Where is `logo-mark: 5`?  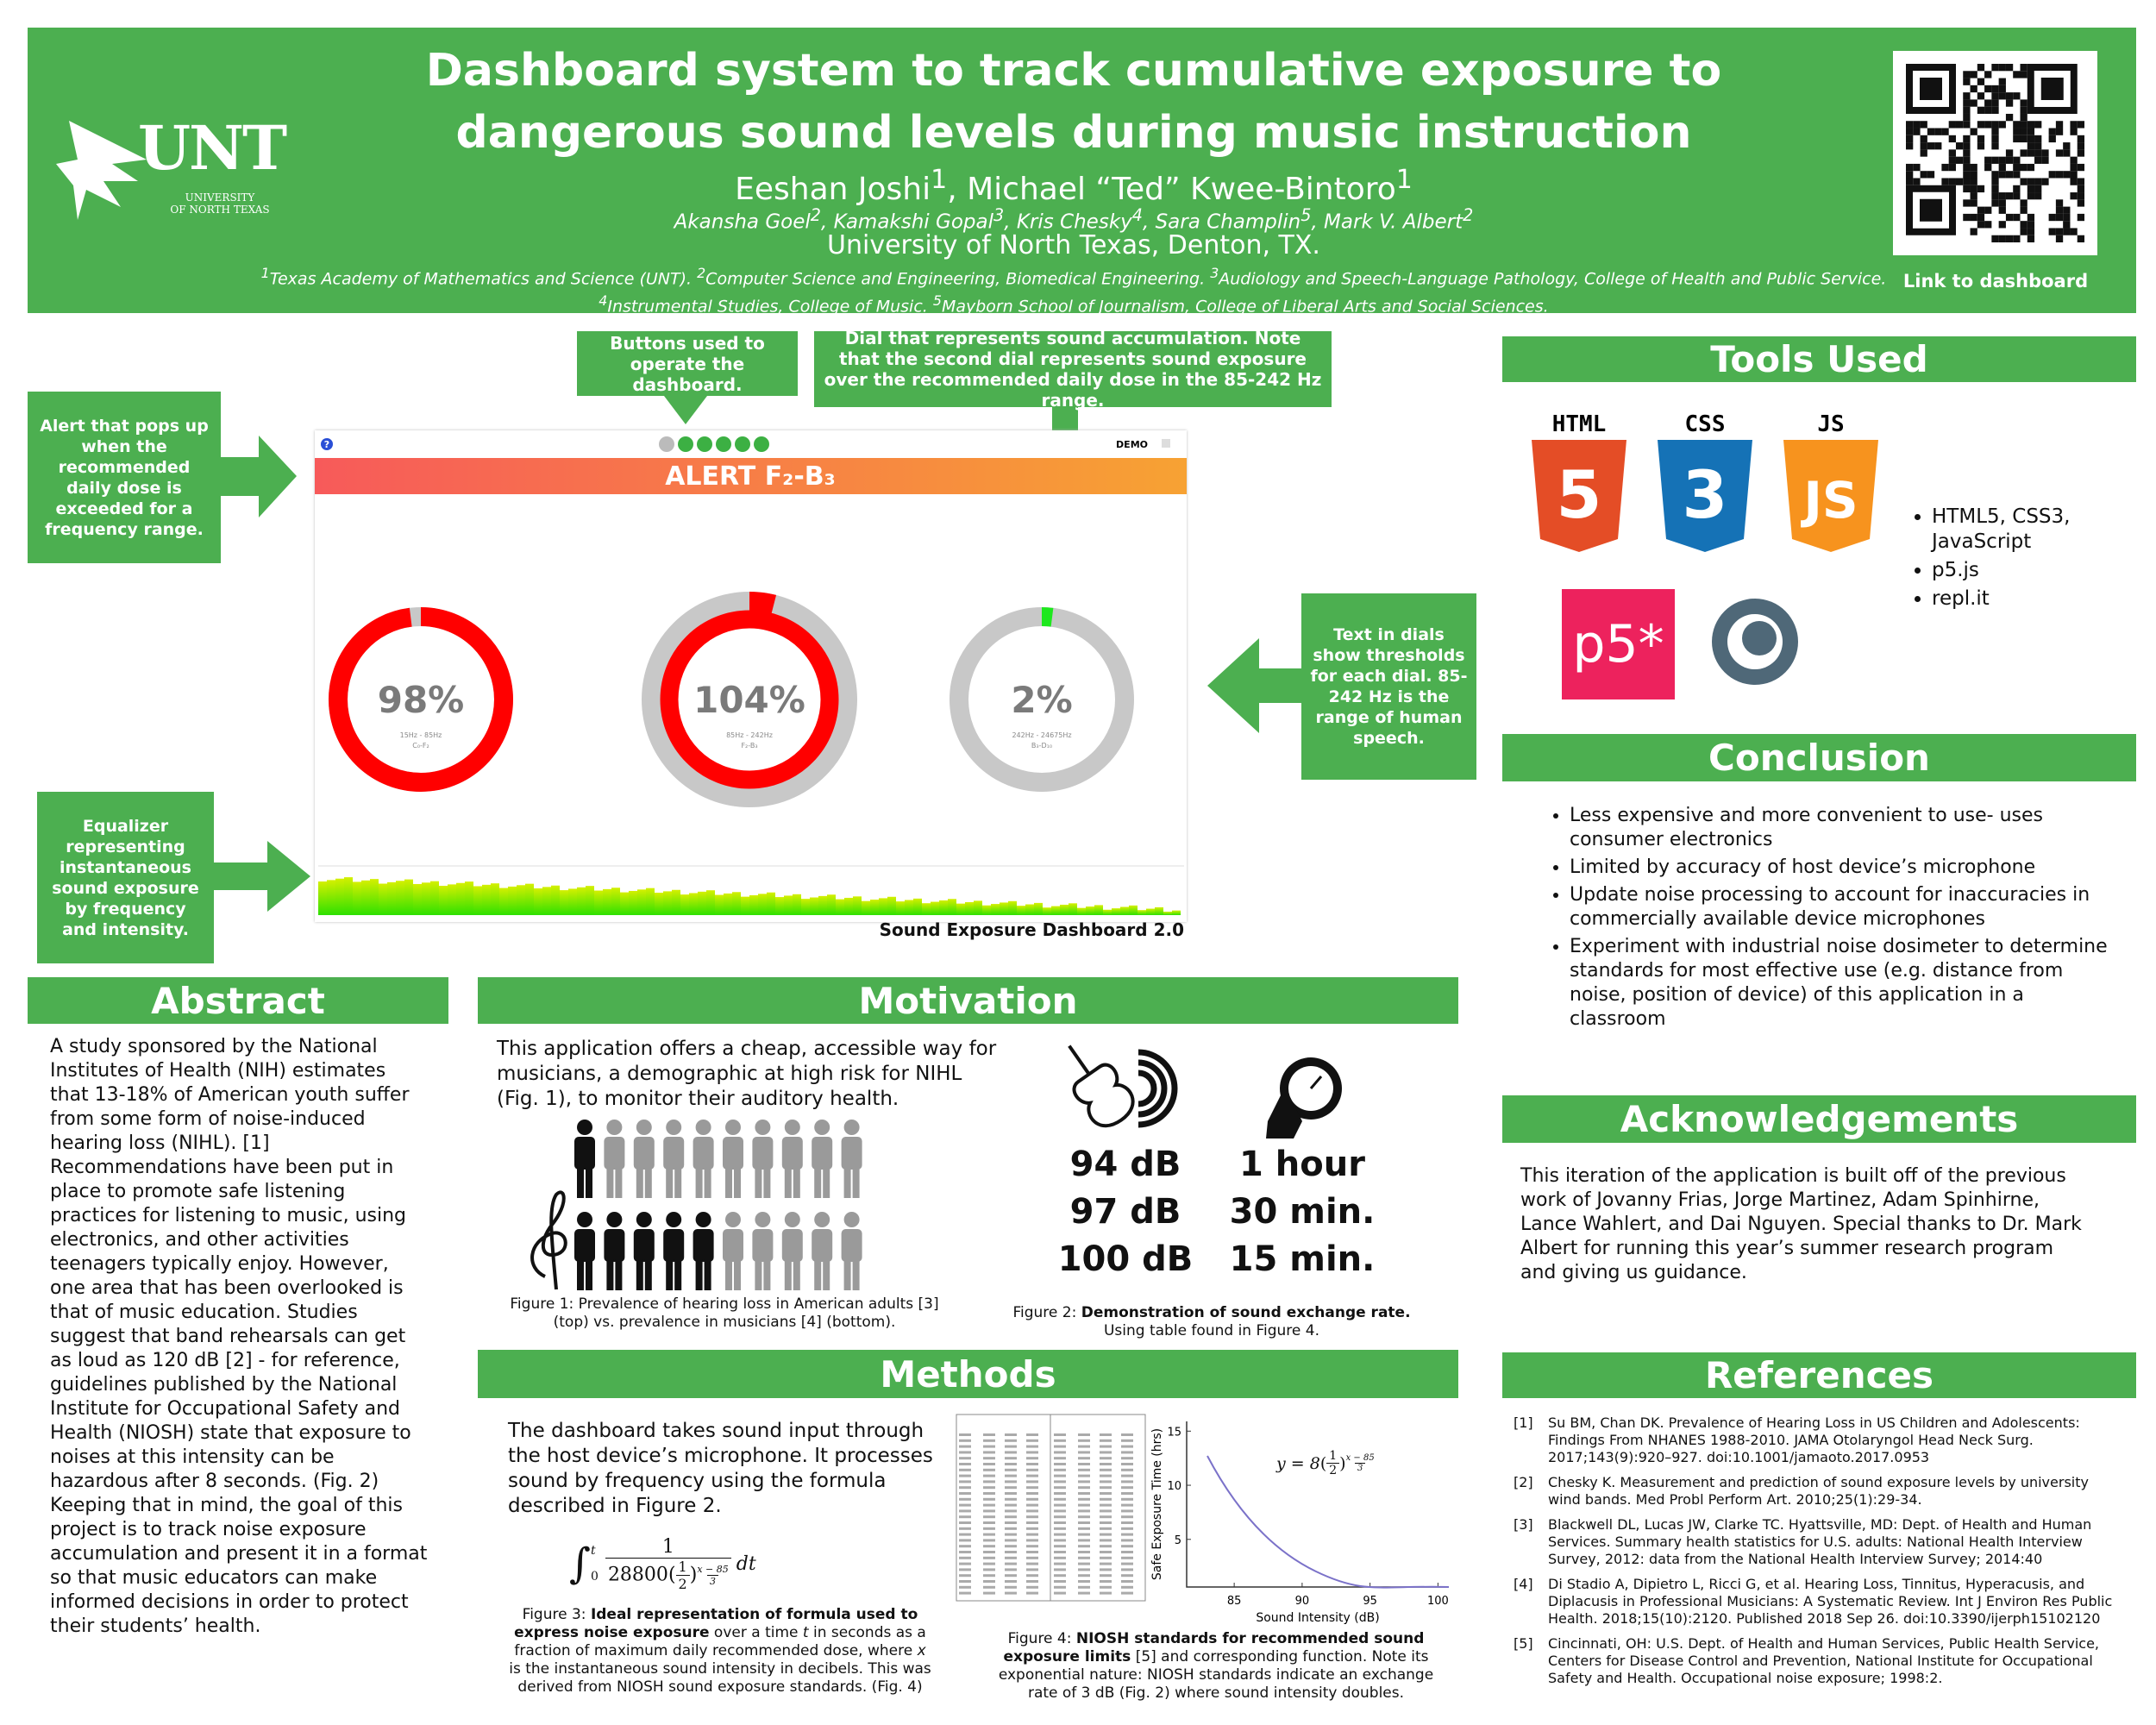 logo-mark: 5 is located at coordinates (1579, 495).